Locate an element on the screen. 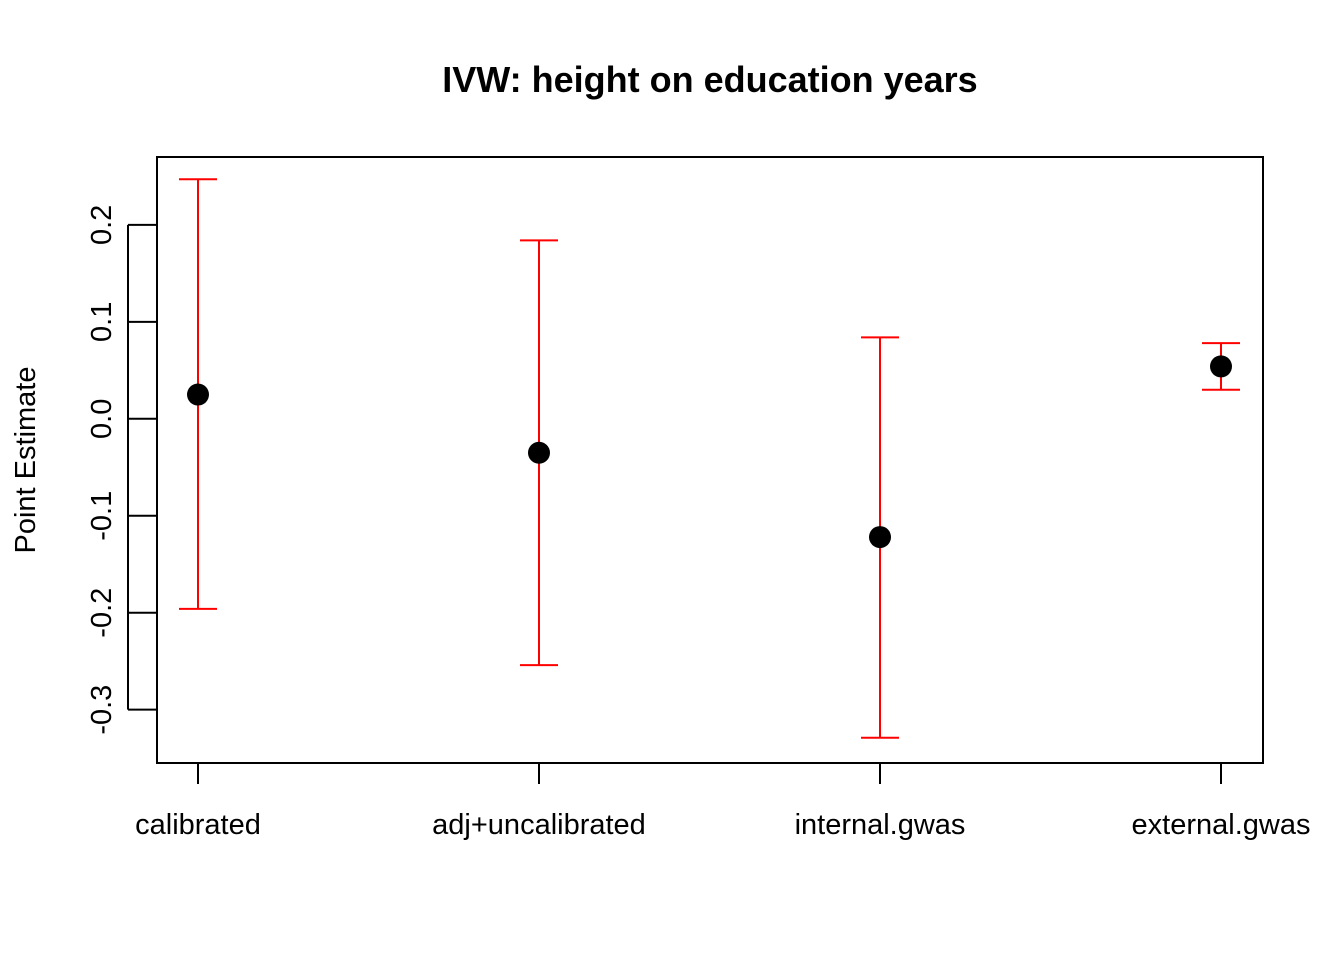  y-tick-label: 0.1 is located at coordinates (102, 322).